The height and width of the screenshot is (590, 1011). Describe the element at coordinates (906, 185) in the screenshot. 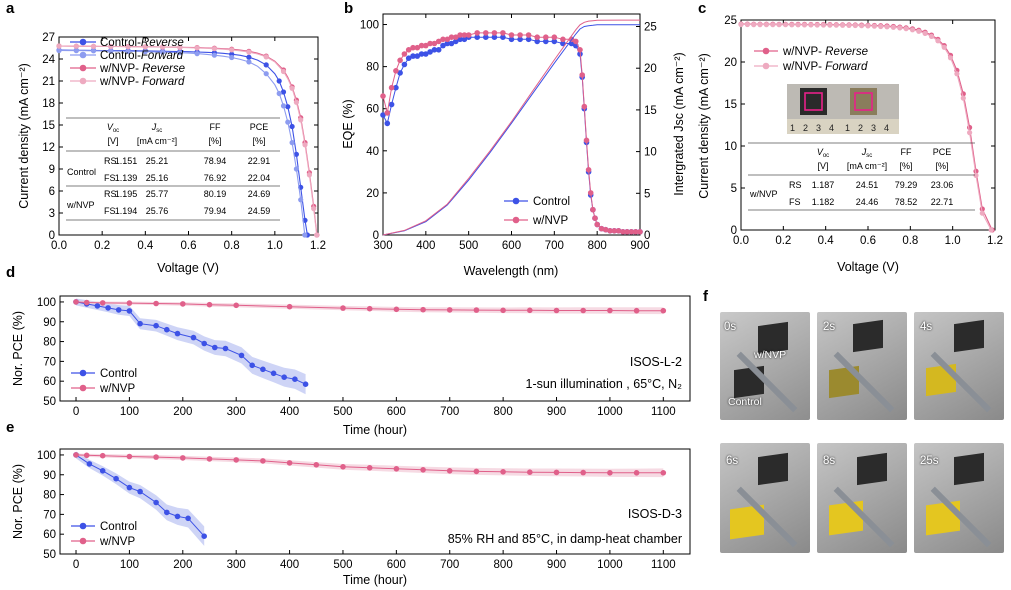

I see `svg-text: 79.29` at that location.